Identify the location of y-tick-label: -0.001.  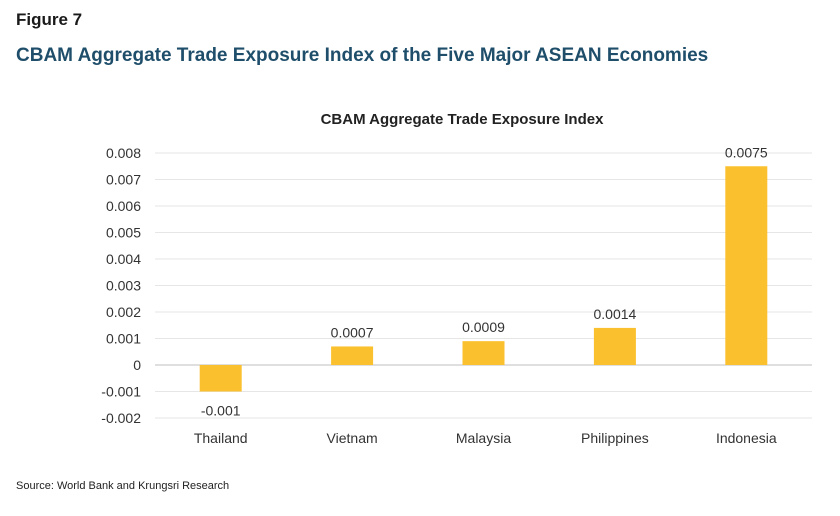
(121, 392).